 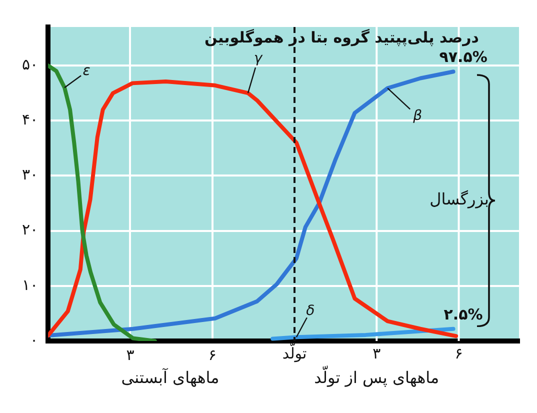 What do you see at coordinates (30, 229) in the screenshot?
I see `y-tick-label: ۲۰` at bounding box center [30, 229].